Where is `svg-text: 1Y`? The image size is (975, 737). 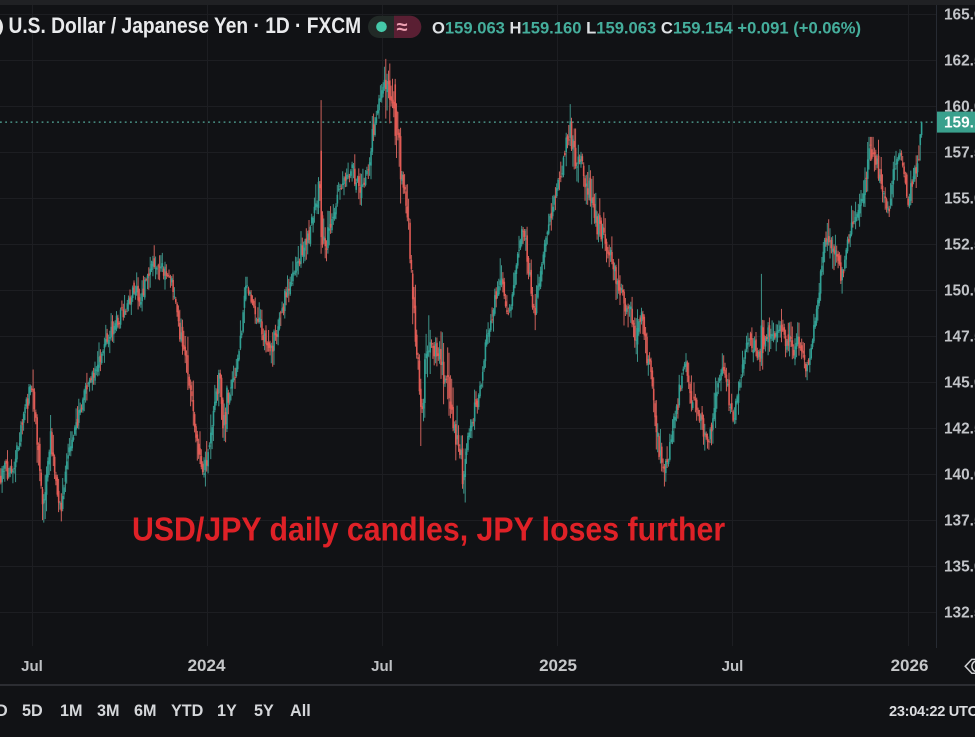 svg-text: 1Y is located at coordinates (227, 711).